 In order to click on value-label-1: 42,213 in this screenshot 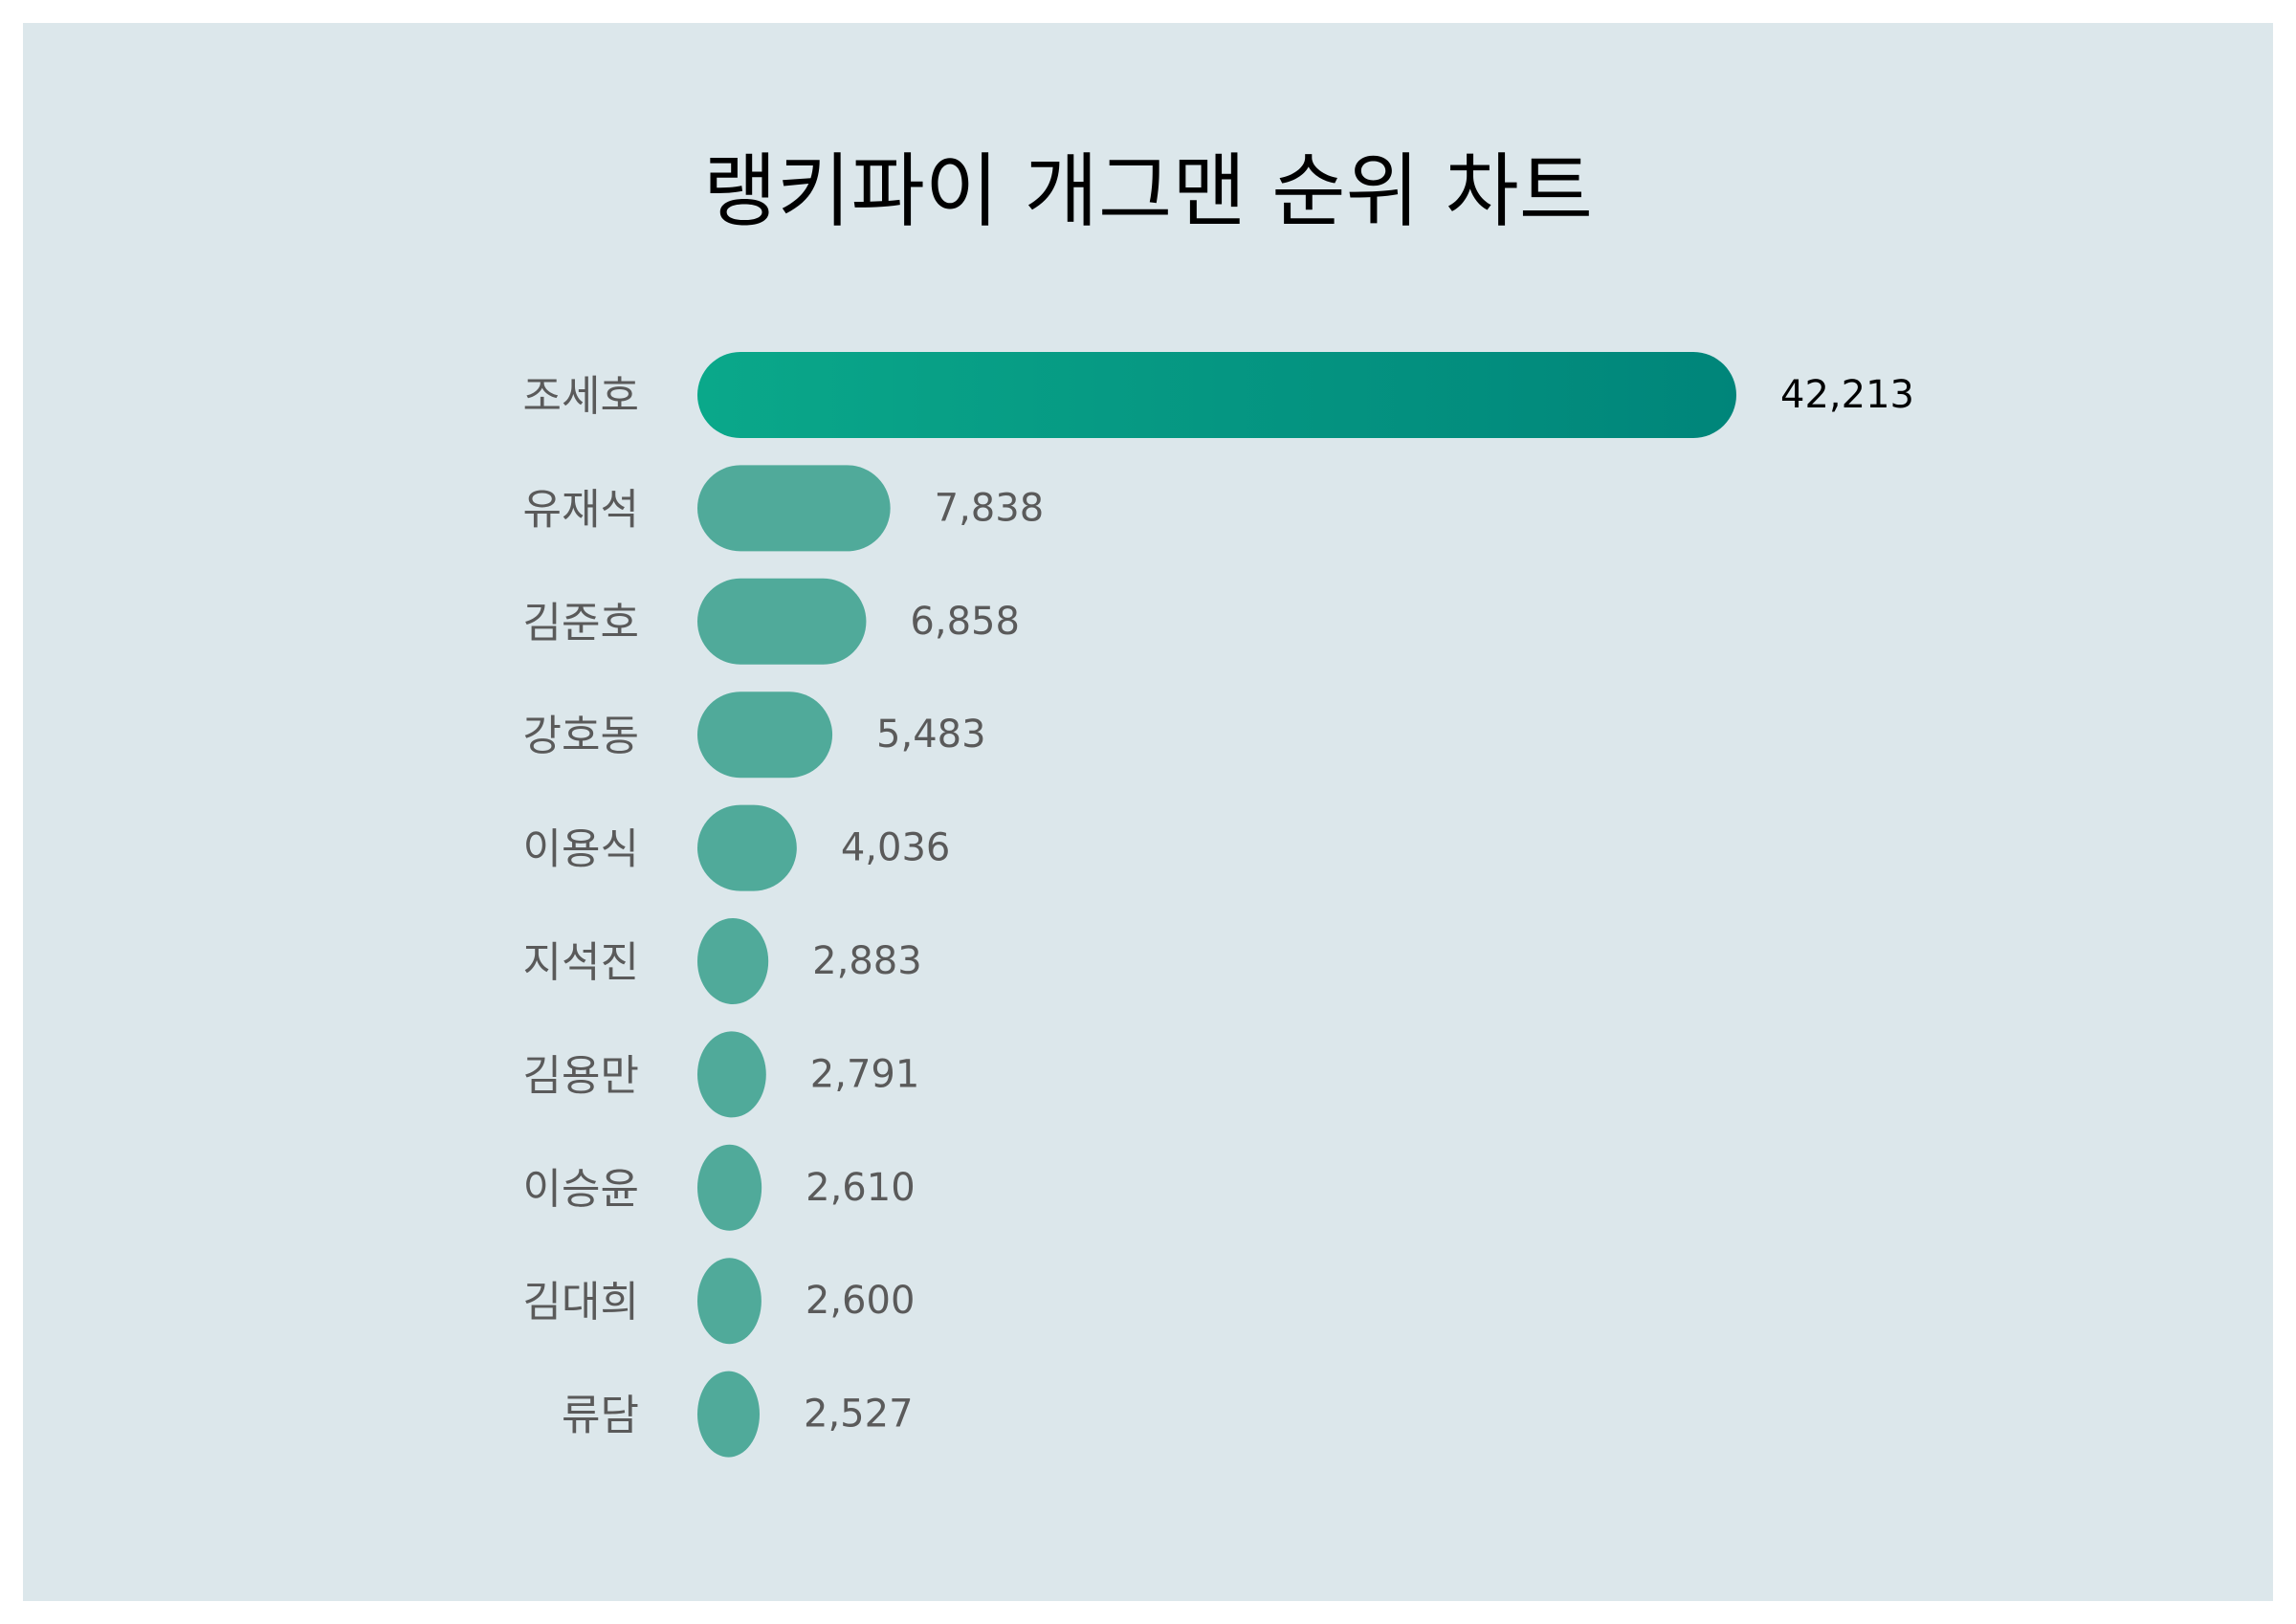, I will do `click(1847, 395)`.